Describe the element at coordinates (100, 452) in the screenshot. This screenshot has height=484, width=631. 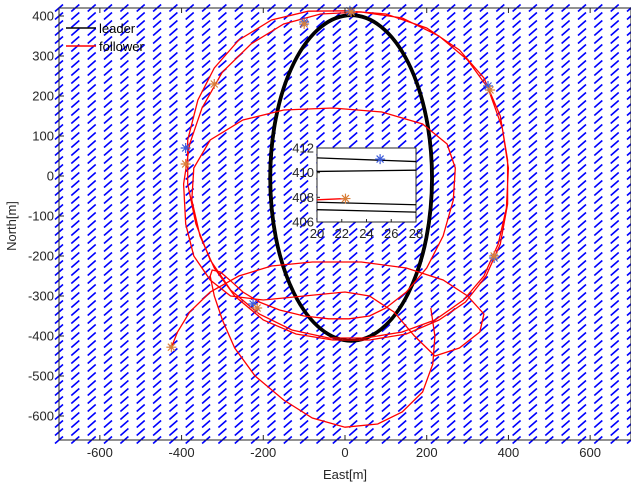
I see `x-tick-label: -600` at that location.